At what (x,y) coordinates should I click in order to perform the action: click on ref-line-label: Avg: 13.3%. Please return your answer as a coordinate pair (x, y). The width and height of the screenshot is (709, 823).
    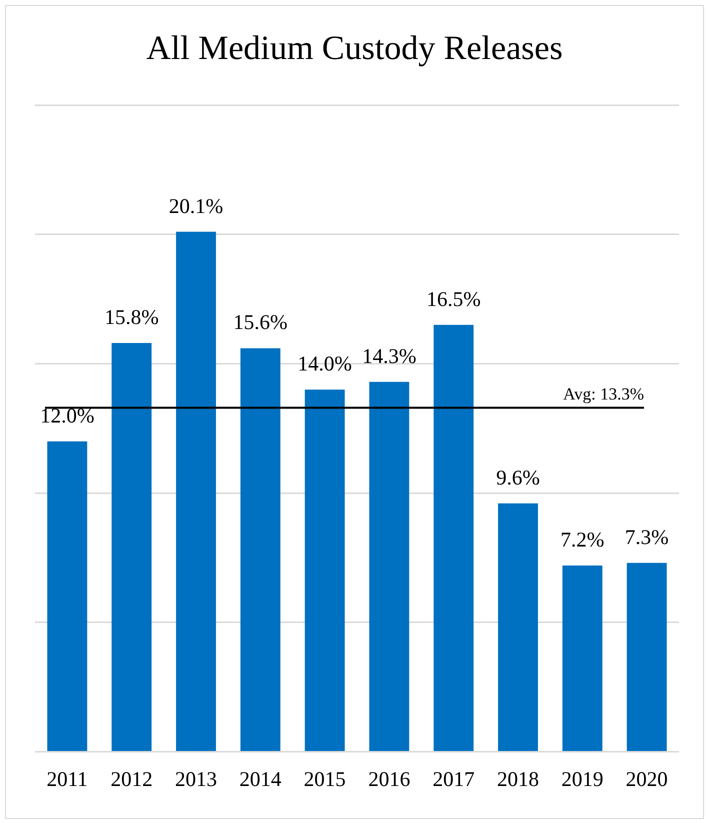
    Looking at the image, I should click on (603, 394).